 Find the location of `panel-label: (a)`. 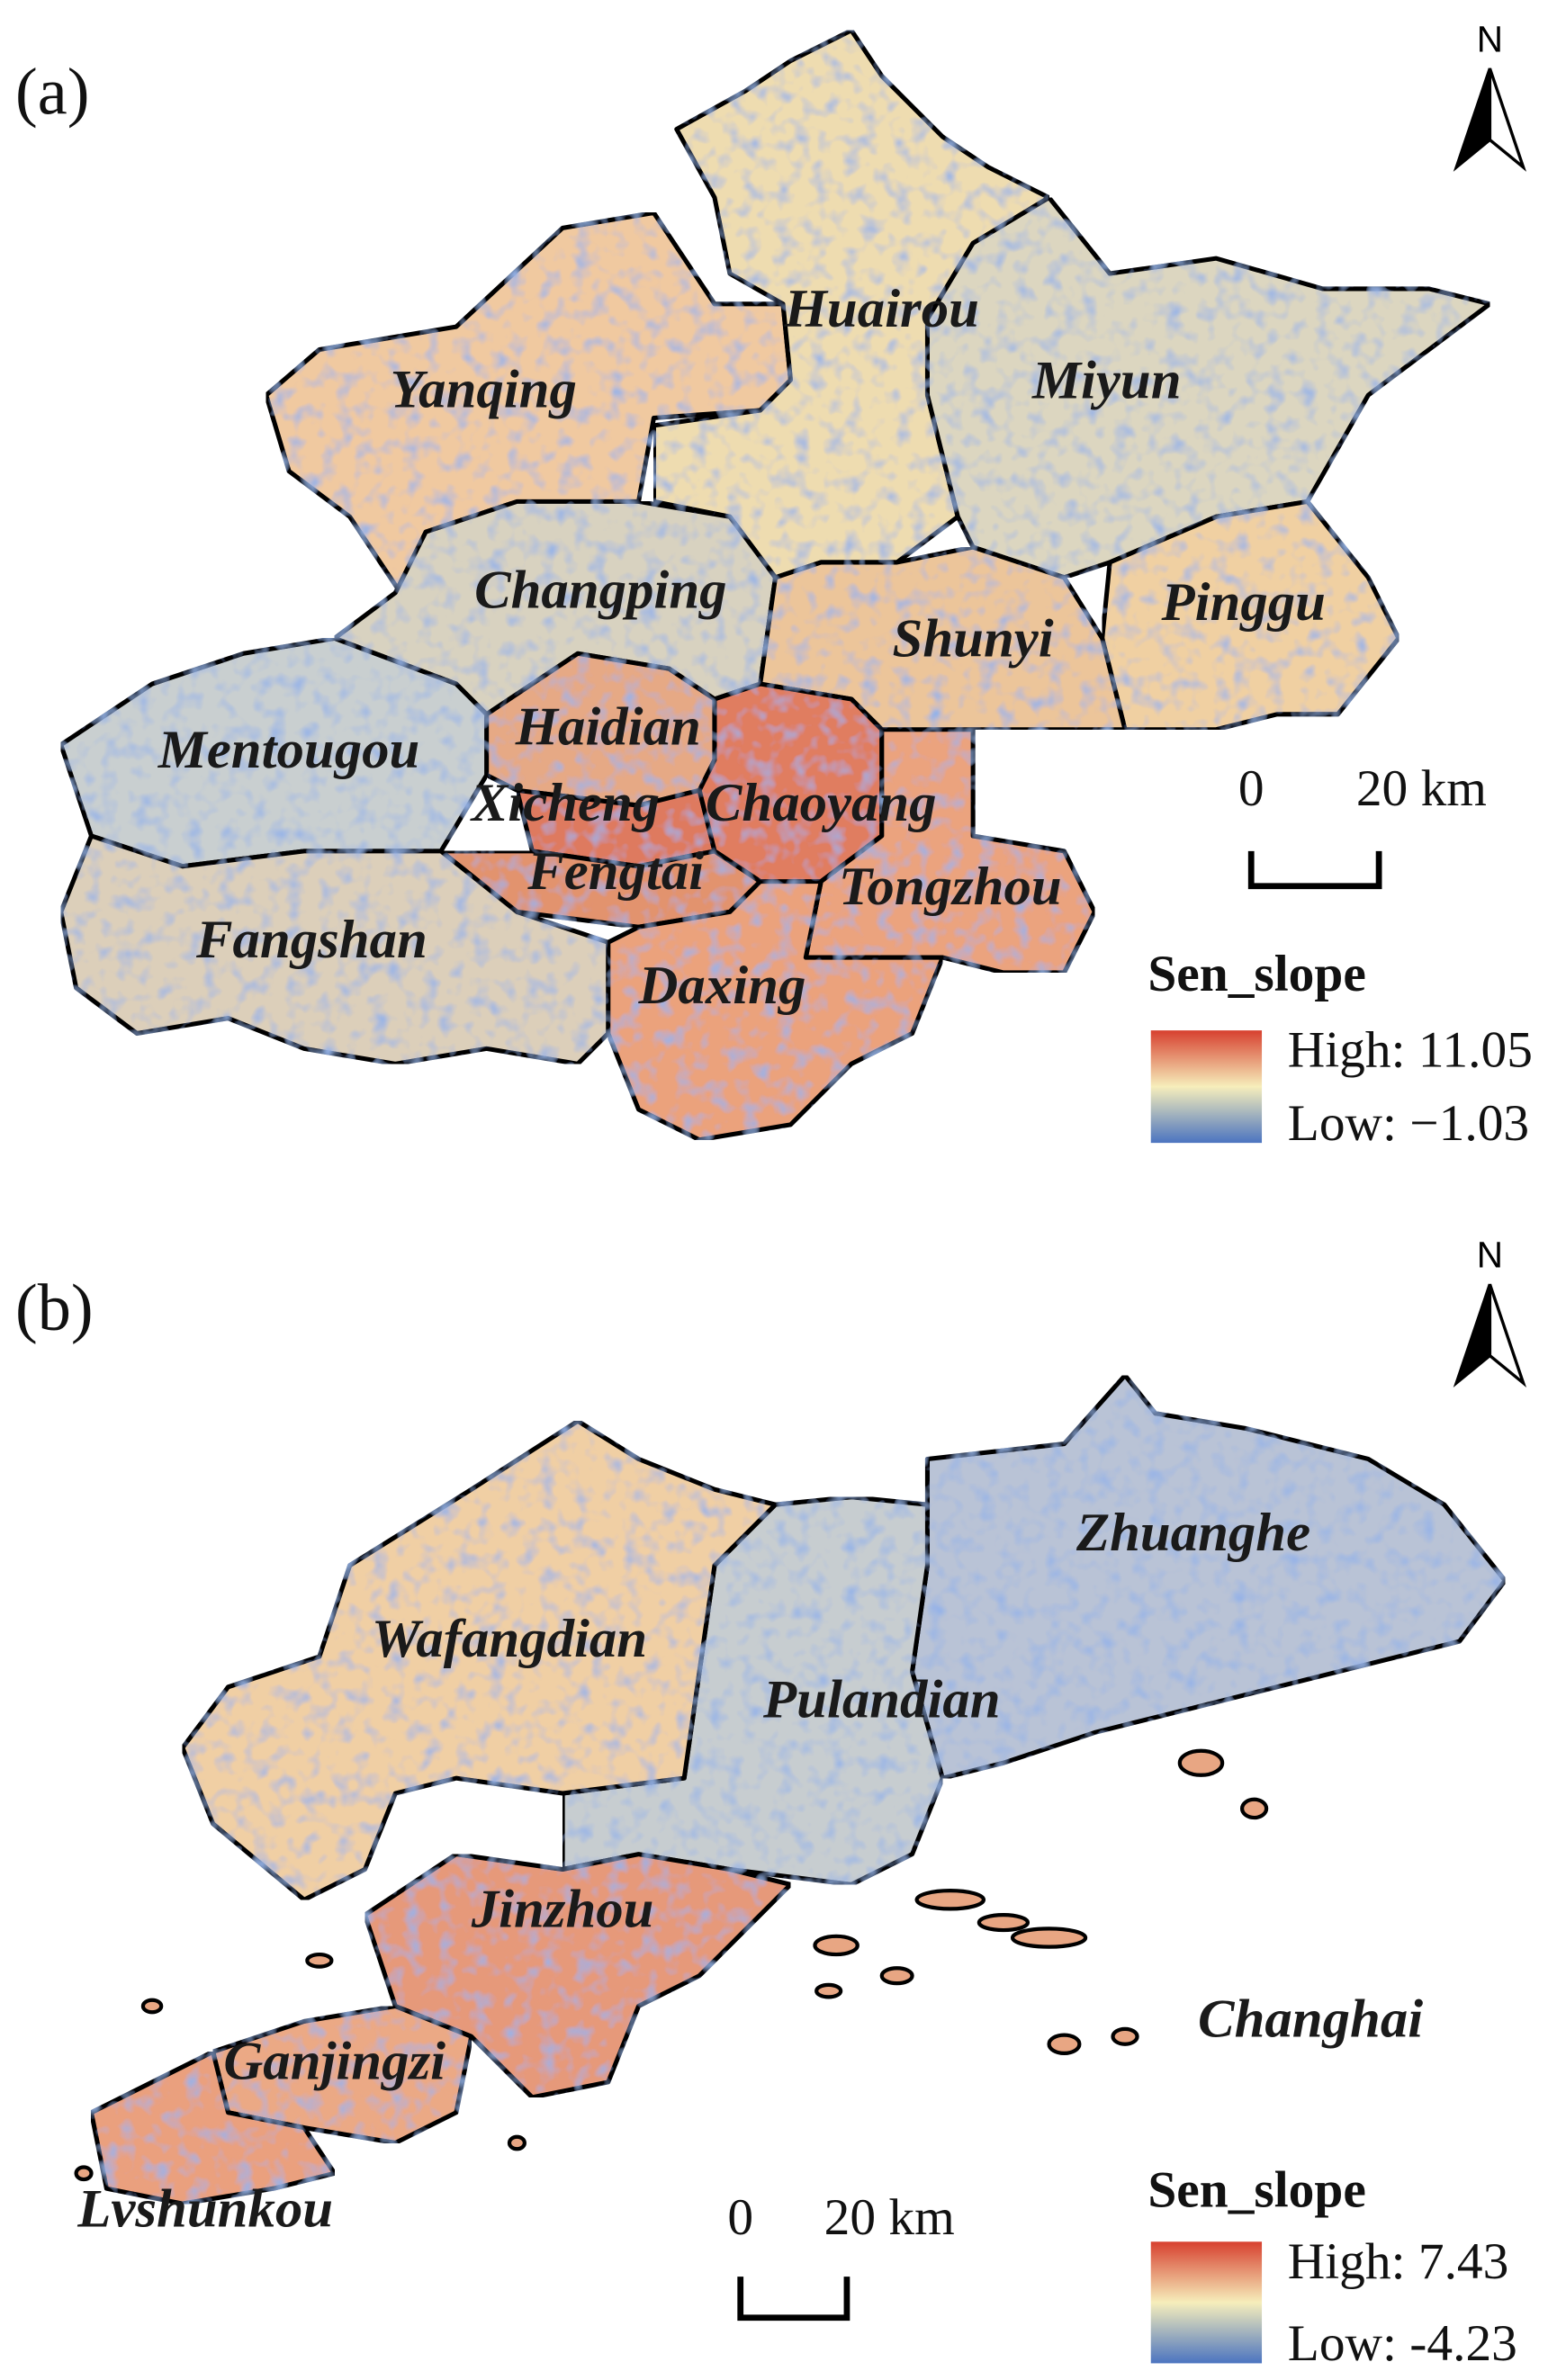

panel-label: (a) is located at coordinates (52, 93).